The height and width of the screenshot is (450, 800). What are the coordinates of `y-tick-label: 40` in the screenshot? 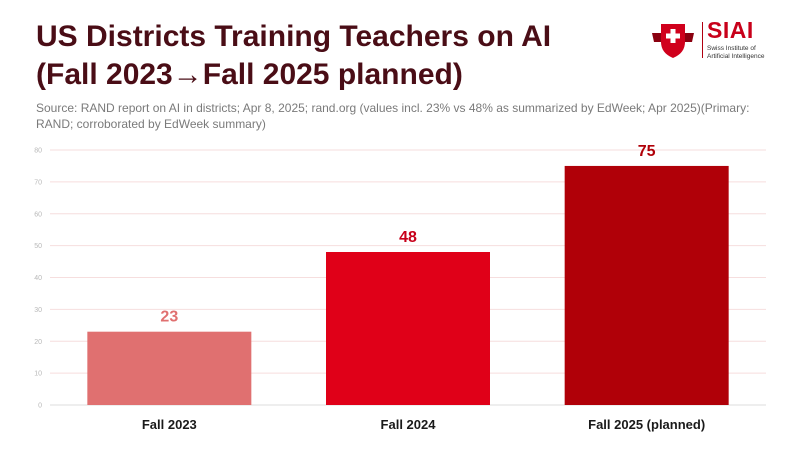 It's located at (38, 278).